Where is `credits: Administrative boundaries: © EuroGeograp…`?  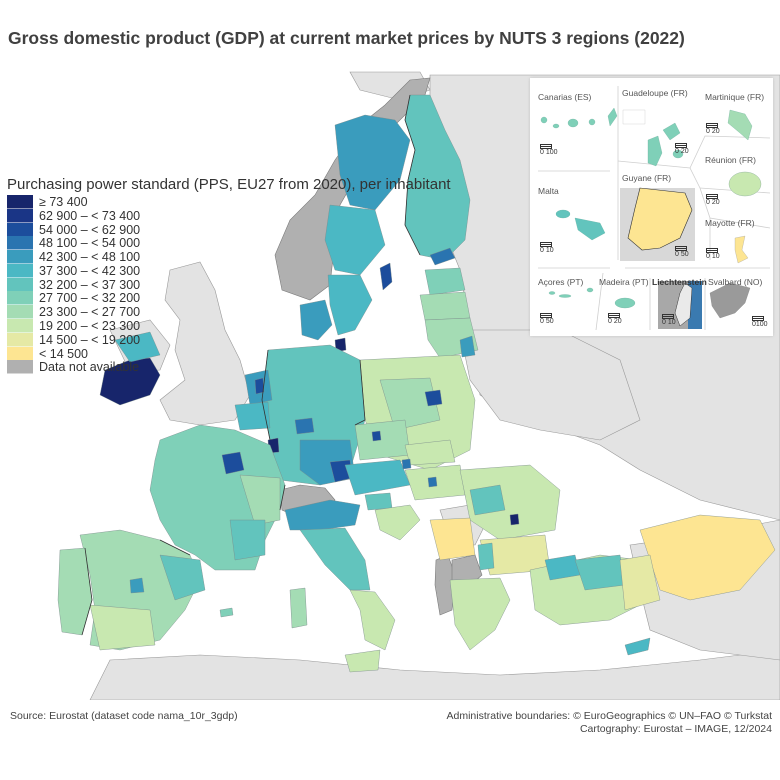
credits: Administrative boundaries: © EuroGeograp… is located at coordinates (609, 723).